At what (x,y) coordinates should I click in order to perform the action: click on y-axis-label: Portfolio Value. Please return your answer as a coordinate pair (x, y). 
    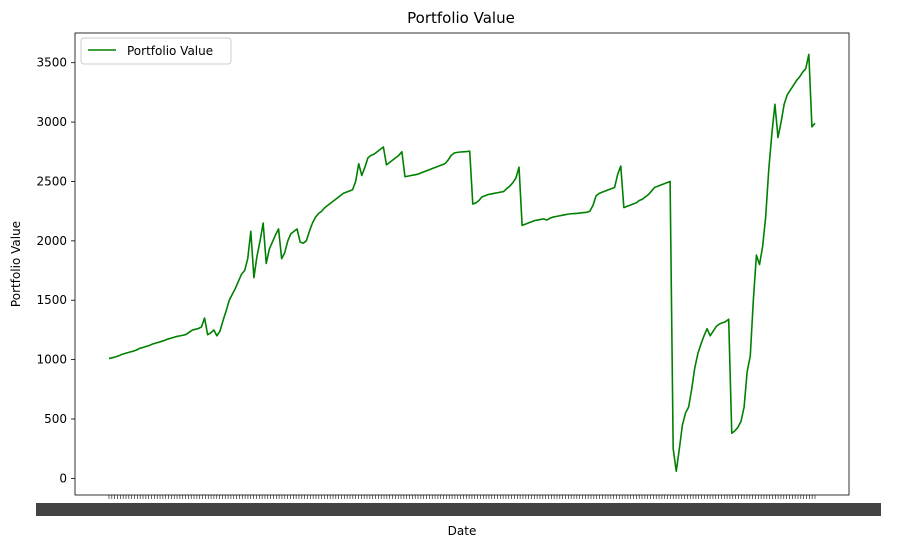
    Looking at the image, I should click on (16, 264).